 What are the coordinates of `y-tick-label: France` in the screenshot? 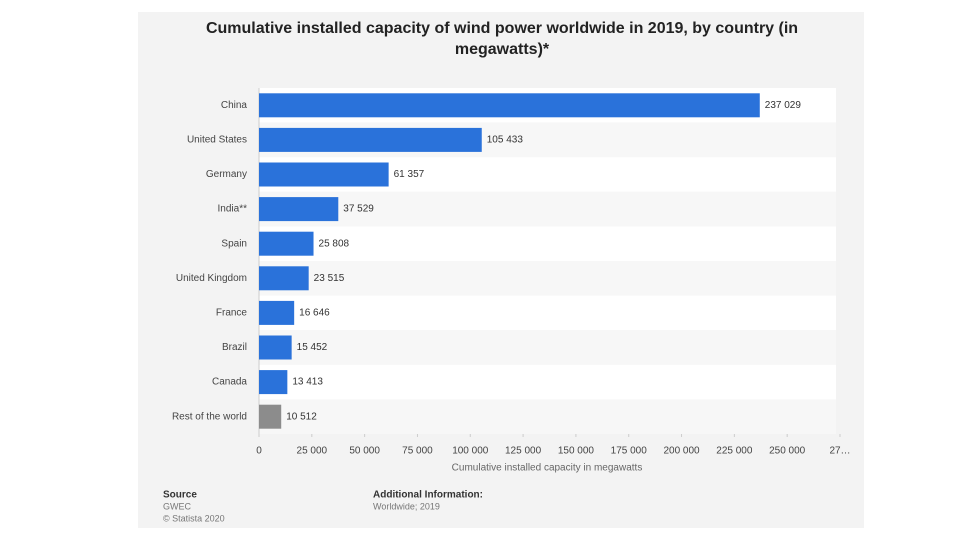 It's located at (232, 313).